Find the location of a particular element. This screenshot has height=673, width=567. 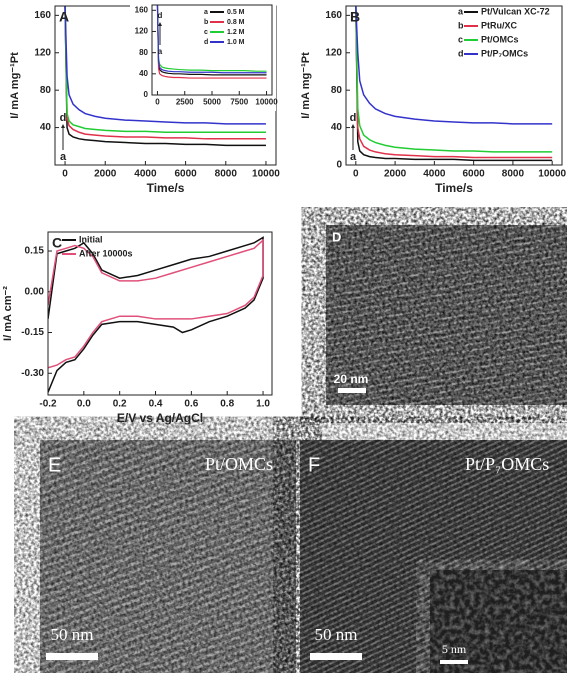

y-tick-label: 0.00 is located at coordinates (35, 291).